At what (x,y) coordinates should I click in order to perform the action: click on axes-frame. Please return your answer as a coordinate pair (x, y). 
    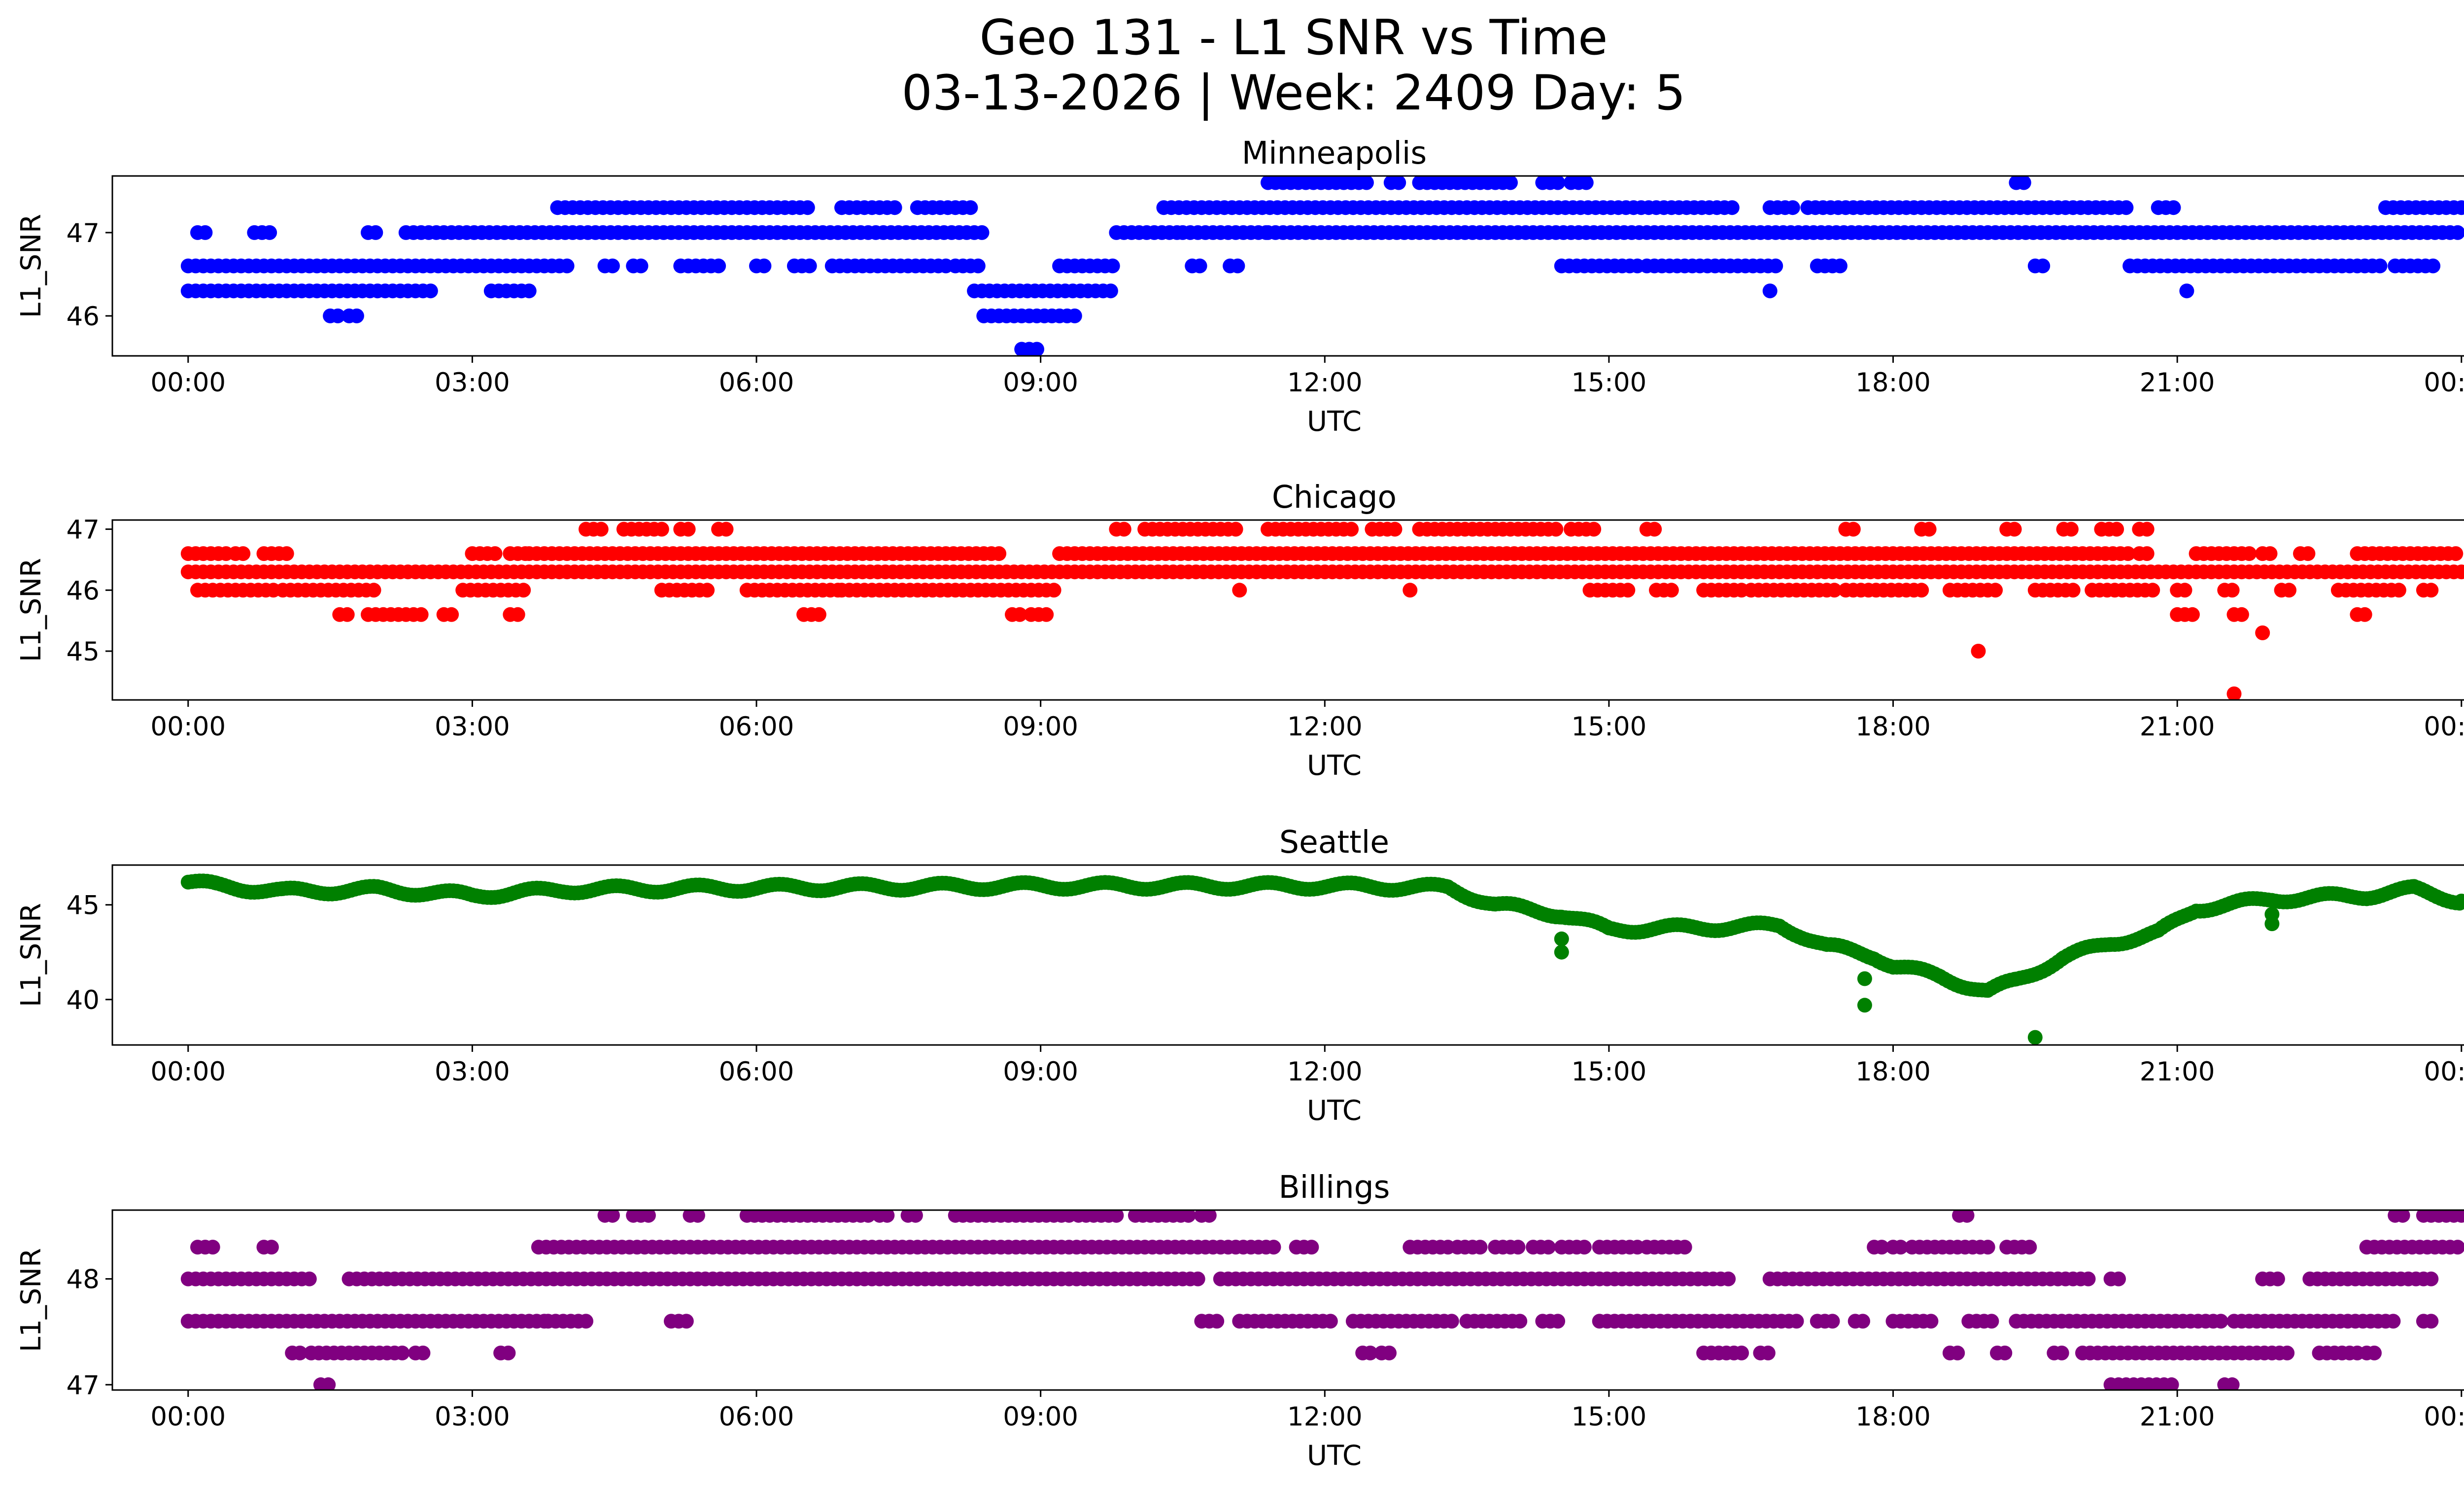
    Looking at the image, I should click on (1287, 610).